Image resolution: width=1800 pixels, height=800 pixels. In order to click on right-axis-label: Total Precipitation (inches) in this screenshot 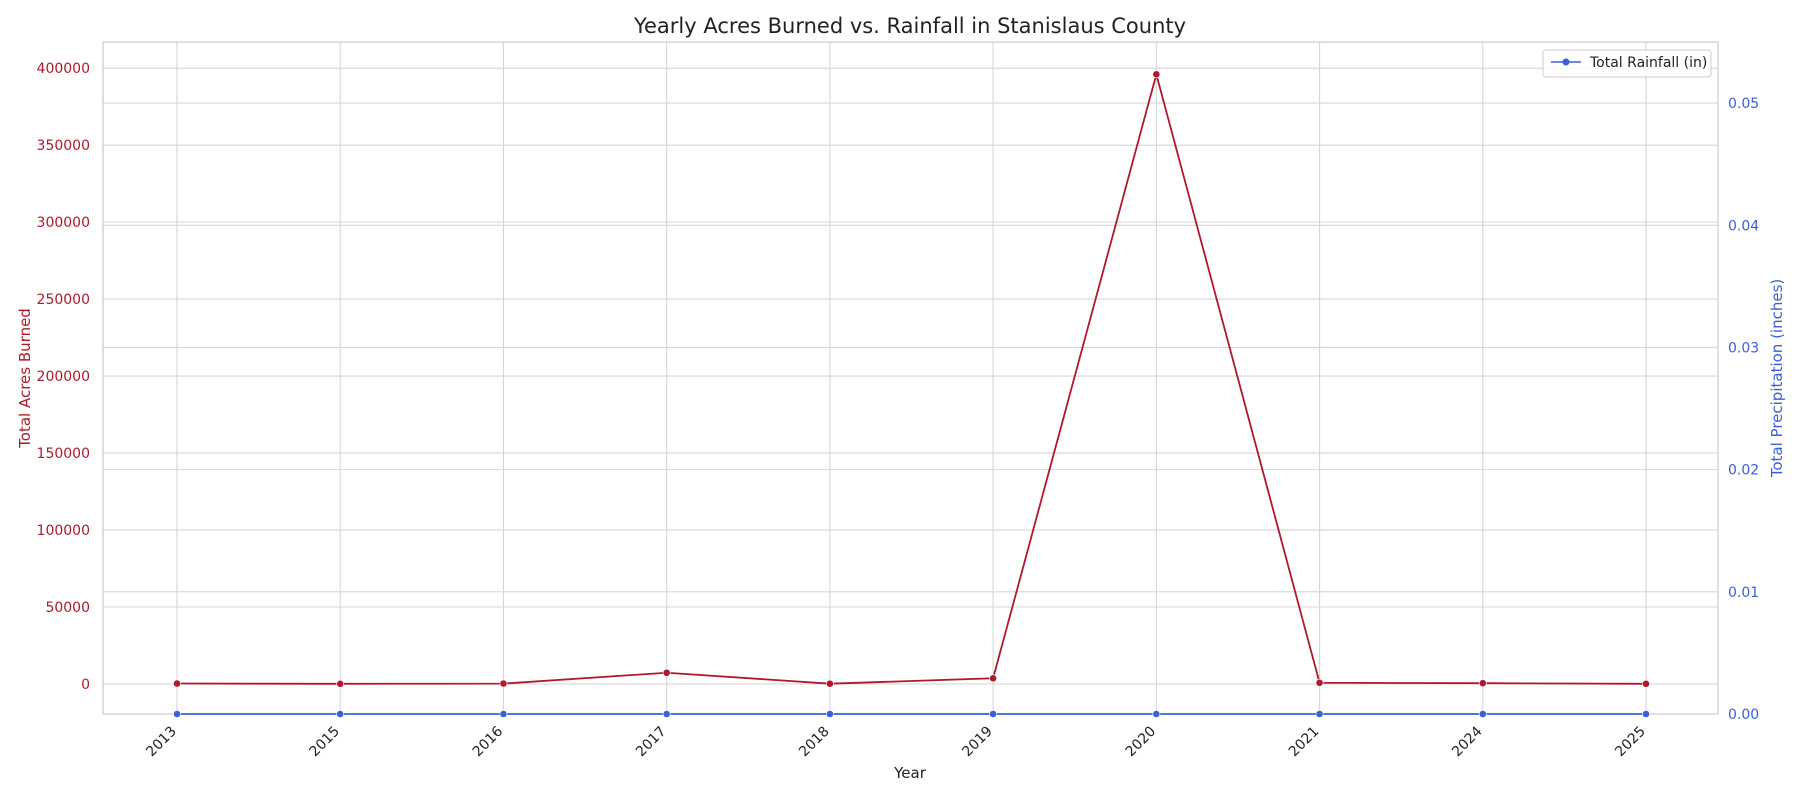, I will do `click(1777, 379)`.